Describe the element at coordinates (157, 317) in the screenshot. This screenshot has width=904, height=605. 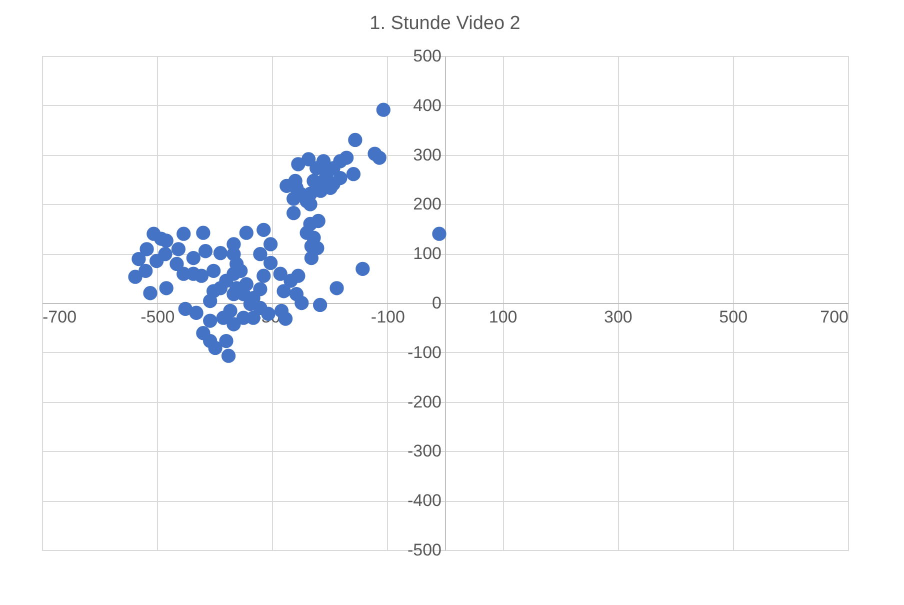
I see `x-tick-label: -500` at that location.